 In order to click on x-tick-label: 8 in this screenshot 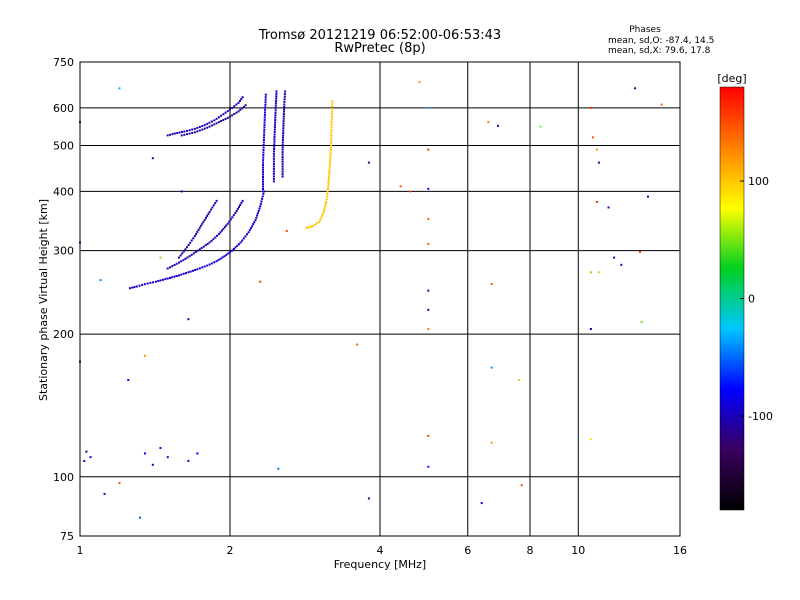, I will do `click(530, 550)`.